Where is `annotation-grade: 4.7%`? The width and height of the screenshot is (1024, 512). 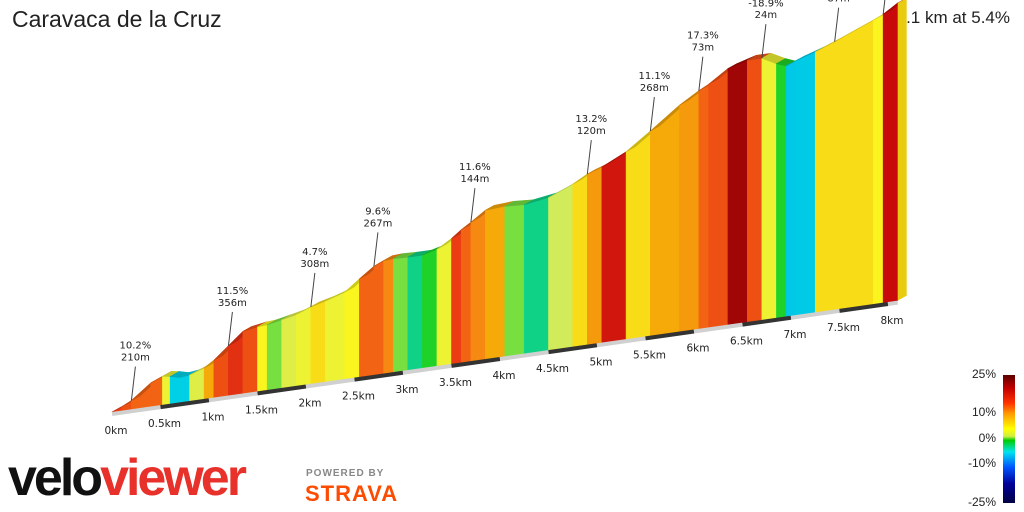 annotation-grade: 4.7% is located at coordinates (314, 252).